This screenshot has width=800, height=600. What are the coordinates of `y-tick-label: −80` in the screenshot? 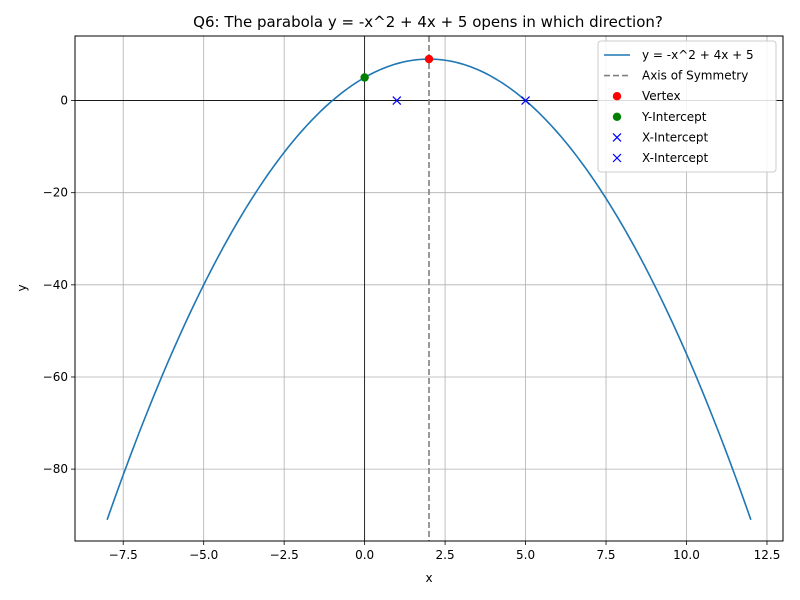 It's located at (55, 469).